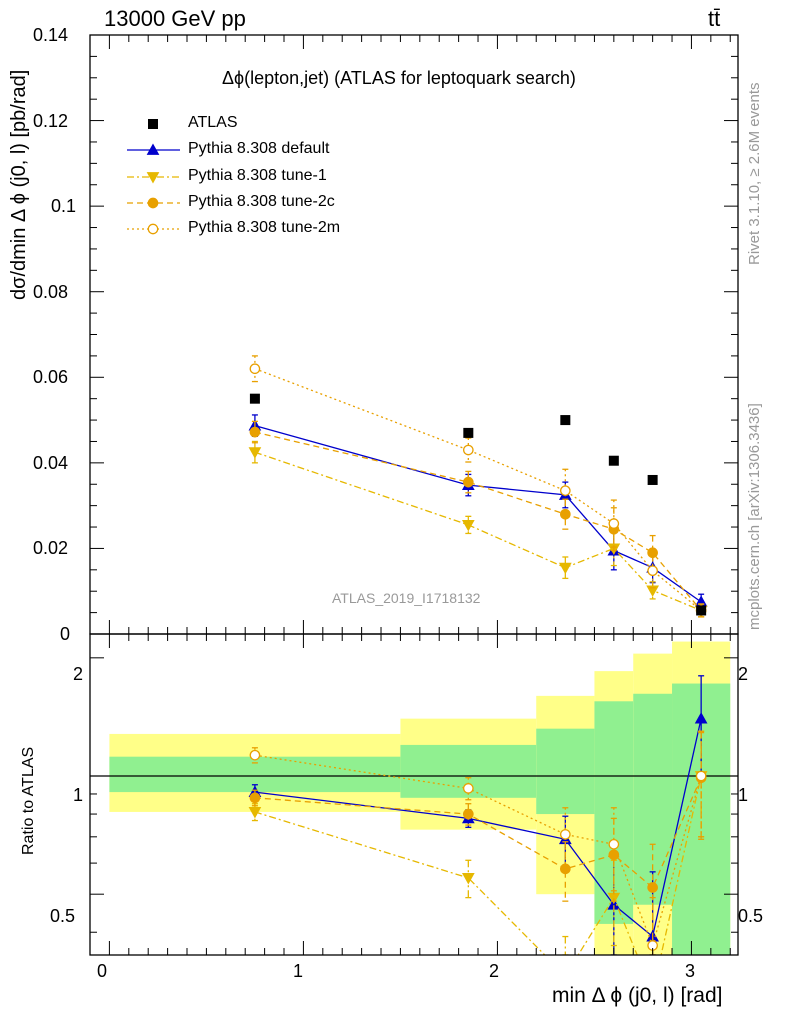 The width and height of the screenshot is (786, 1024). What do you see at coordinates (51, 121) in the screenshot?
I see `main-y-tick-6: 0.12` at bounding box center [51, 121].